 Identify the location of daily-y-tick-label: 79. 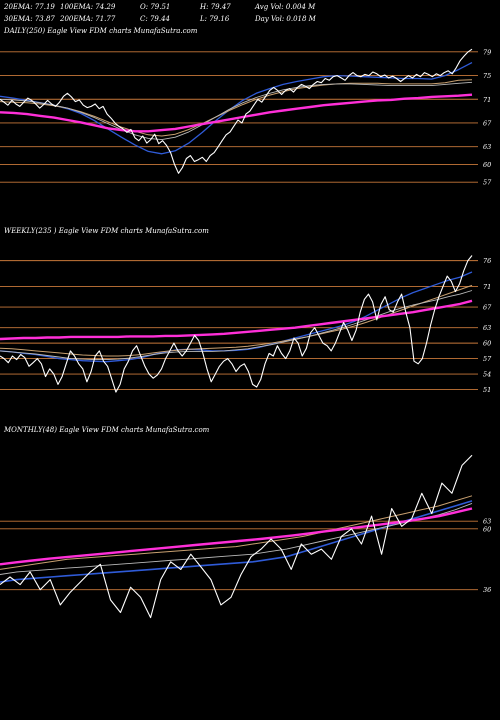
(487, 52).